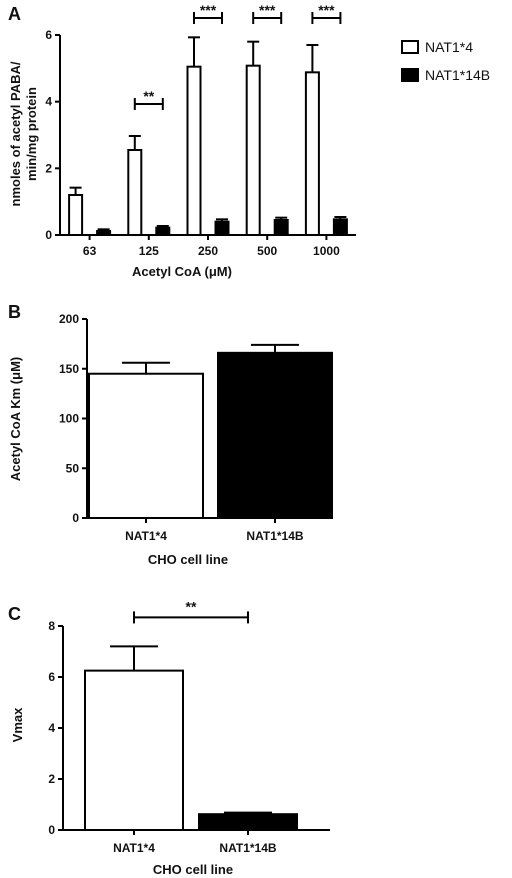 Image resolution: width=512 pixels, height=878 pixels. I want to click on panel-a-ylabel-line2: min/mg protein, so click(31, 134).